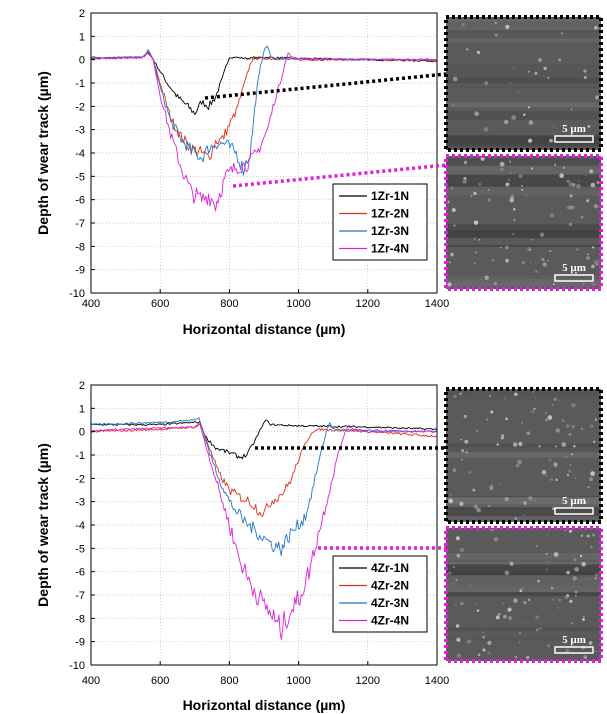  I want to click on y-tick-label: -3, so click(80, 131).